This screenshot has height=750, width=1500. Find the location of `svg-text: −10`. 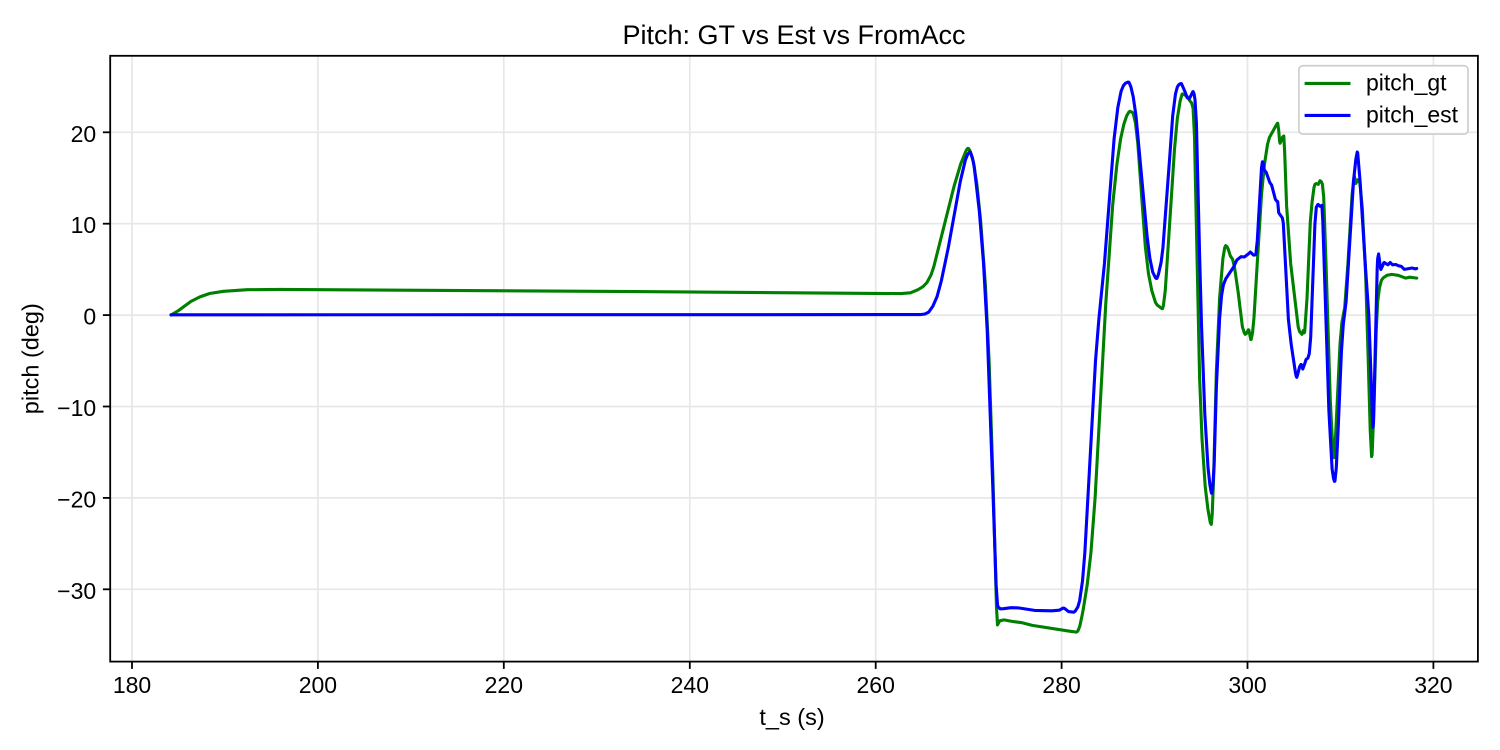

svg-text: −10 is located at coordinates (76, 408).